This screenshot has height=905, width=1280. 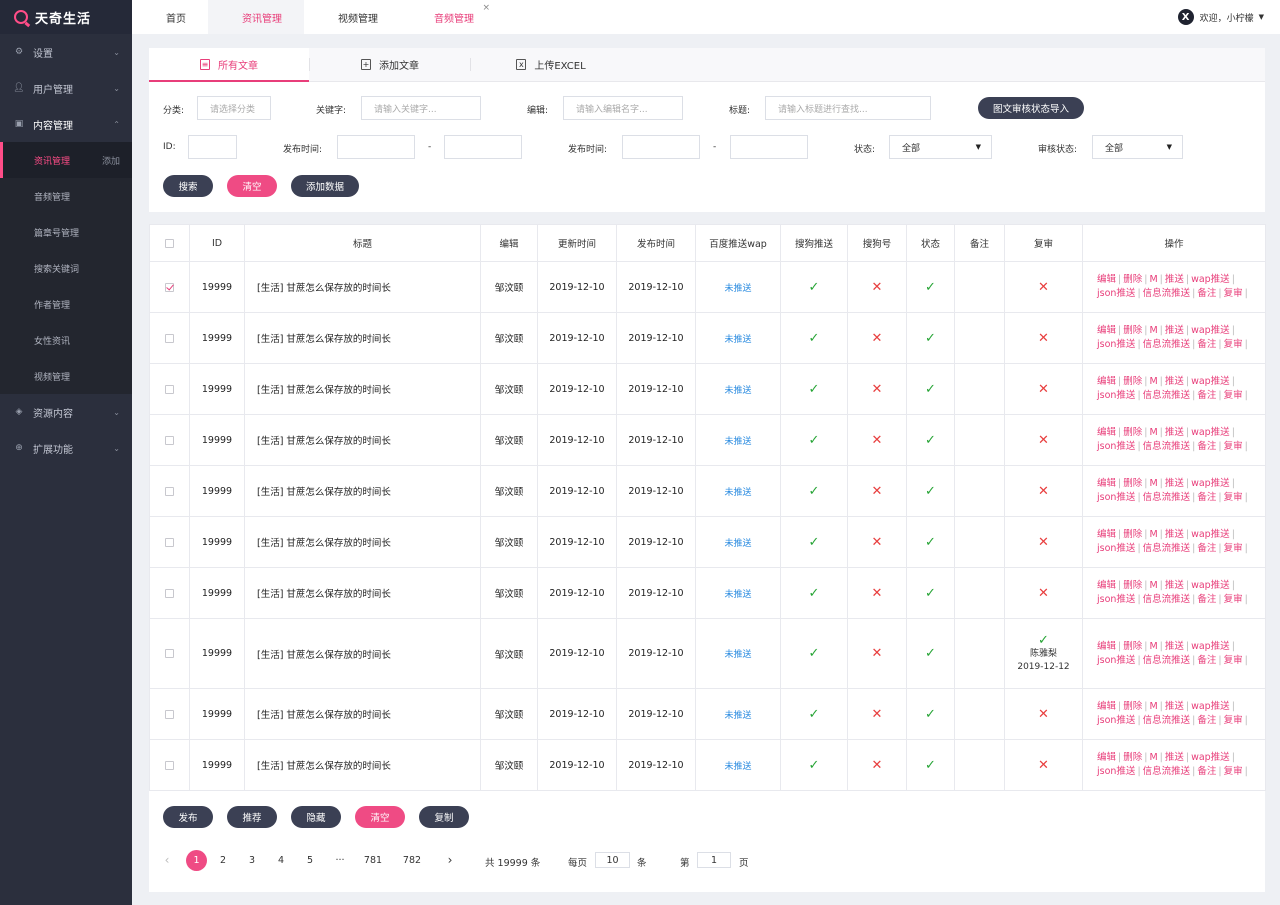 I want to click on subtab-upload-excel: x 上传EXCEL, so click(x=551, y=64).